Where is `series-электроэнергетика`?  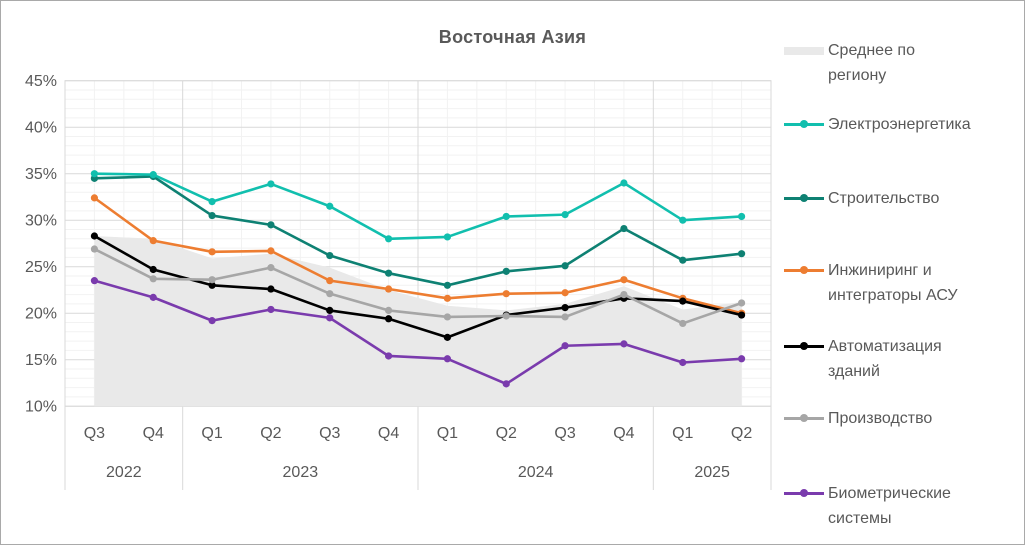 series-электроэнергетика is located at coordinates (418, 206).